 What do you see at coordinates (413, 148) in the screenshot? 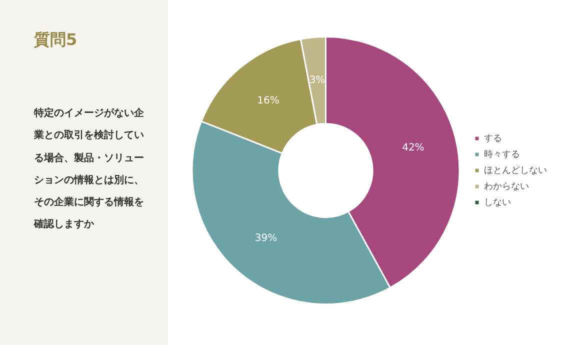
I see `data-label: 42%` at bounding box center [413, 148].